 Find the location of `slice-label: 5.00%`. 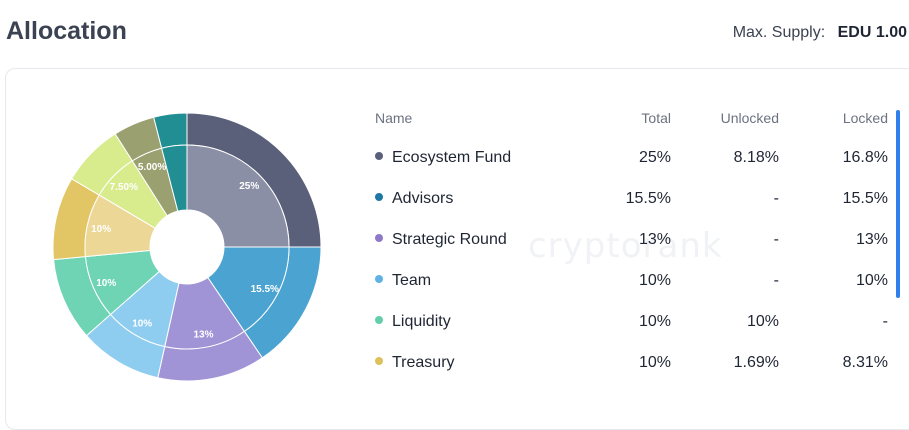

slice-label: 5.00% is located at coordinates (152, 167).